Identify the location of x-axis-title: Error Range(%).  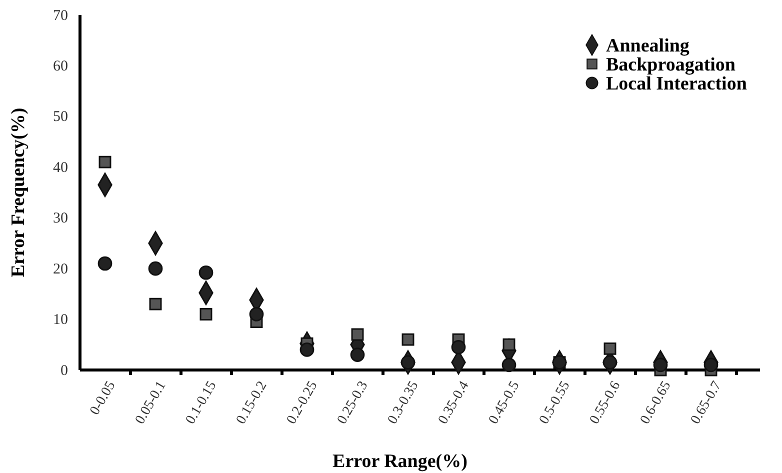
(400, 461).